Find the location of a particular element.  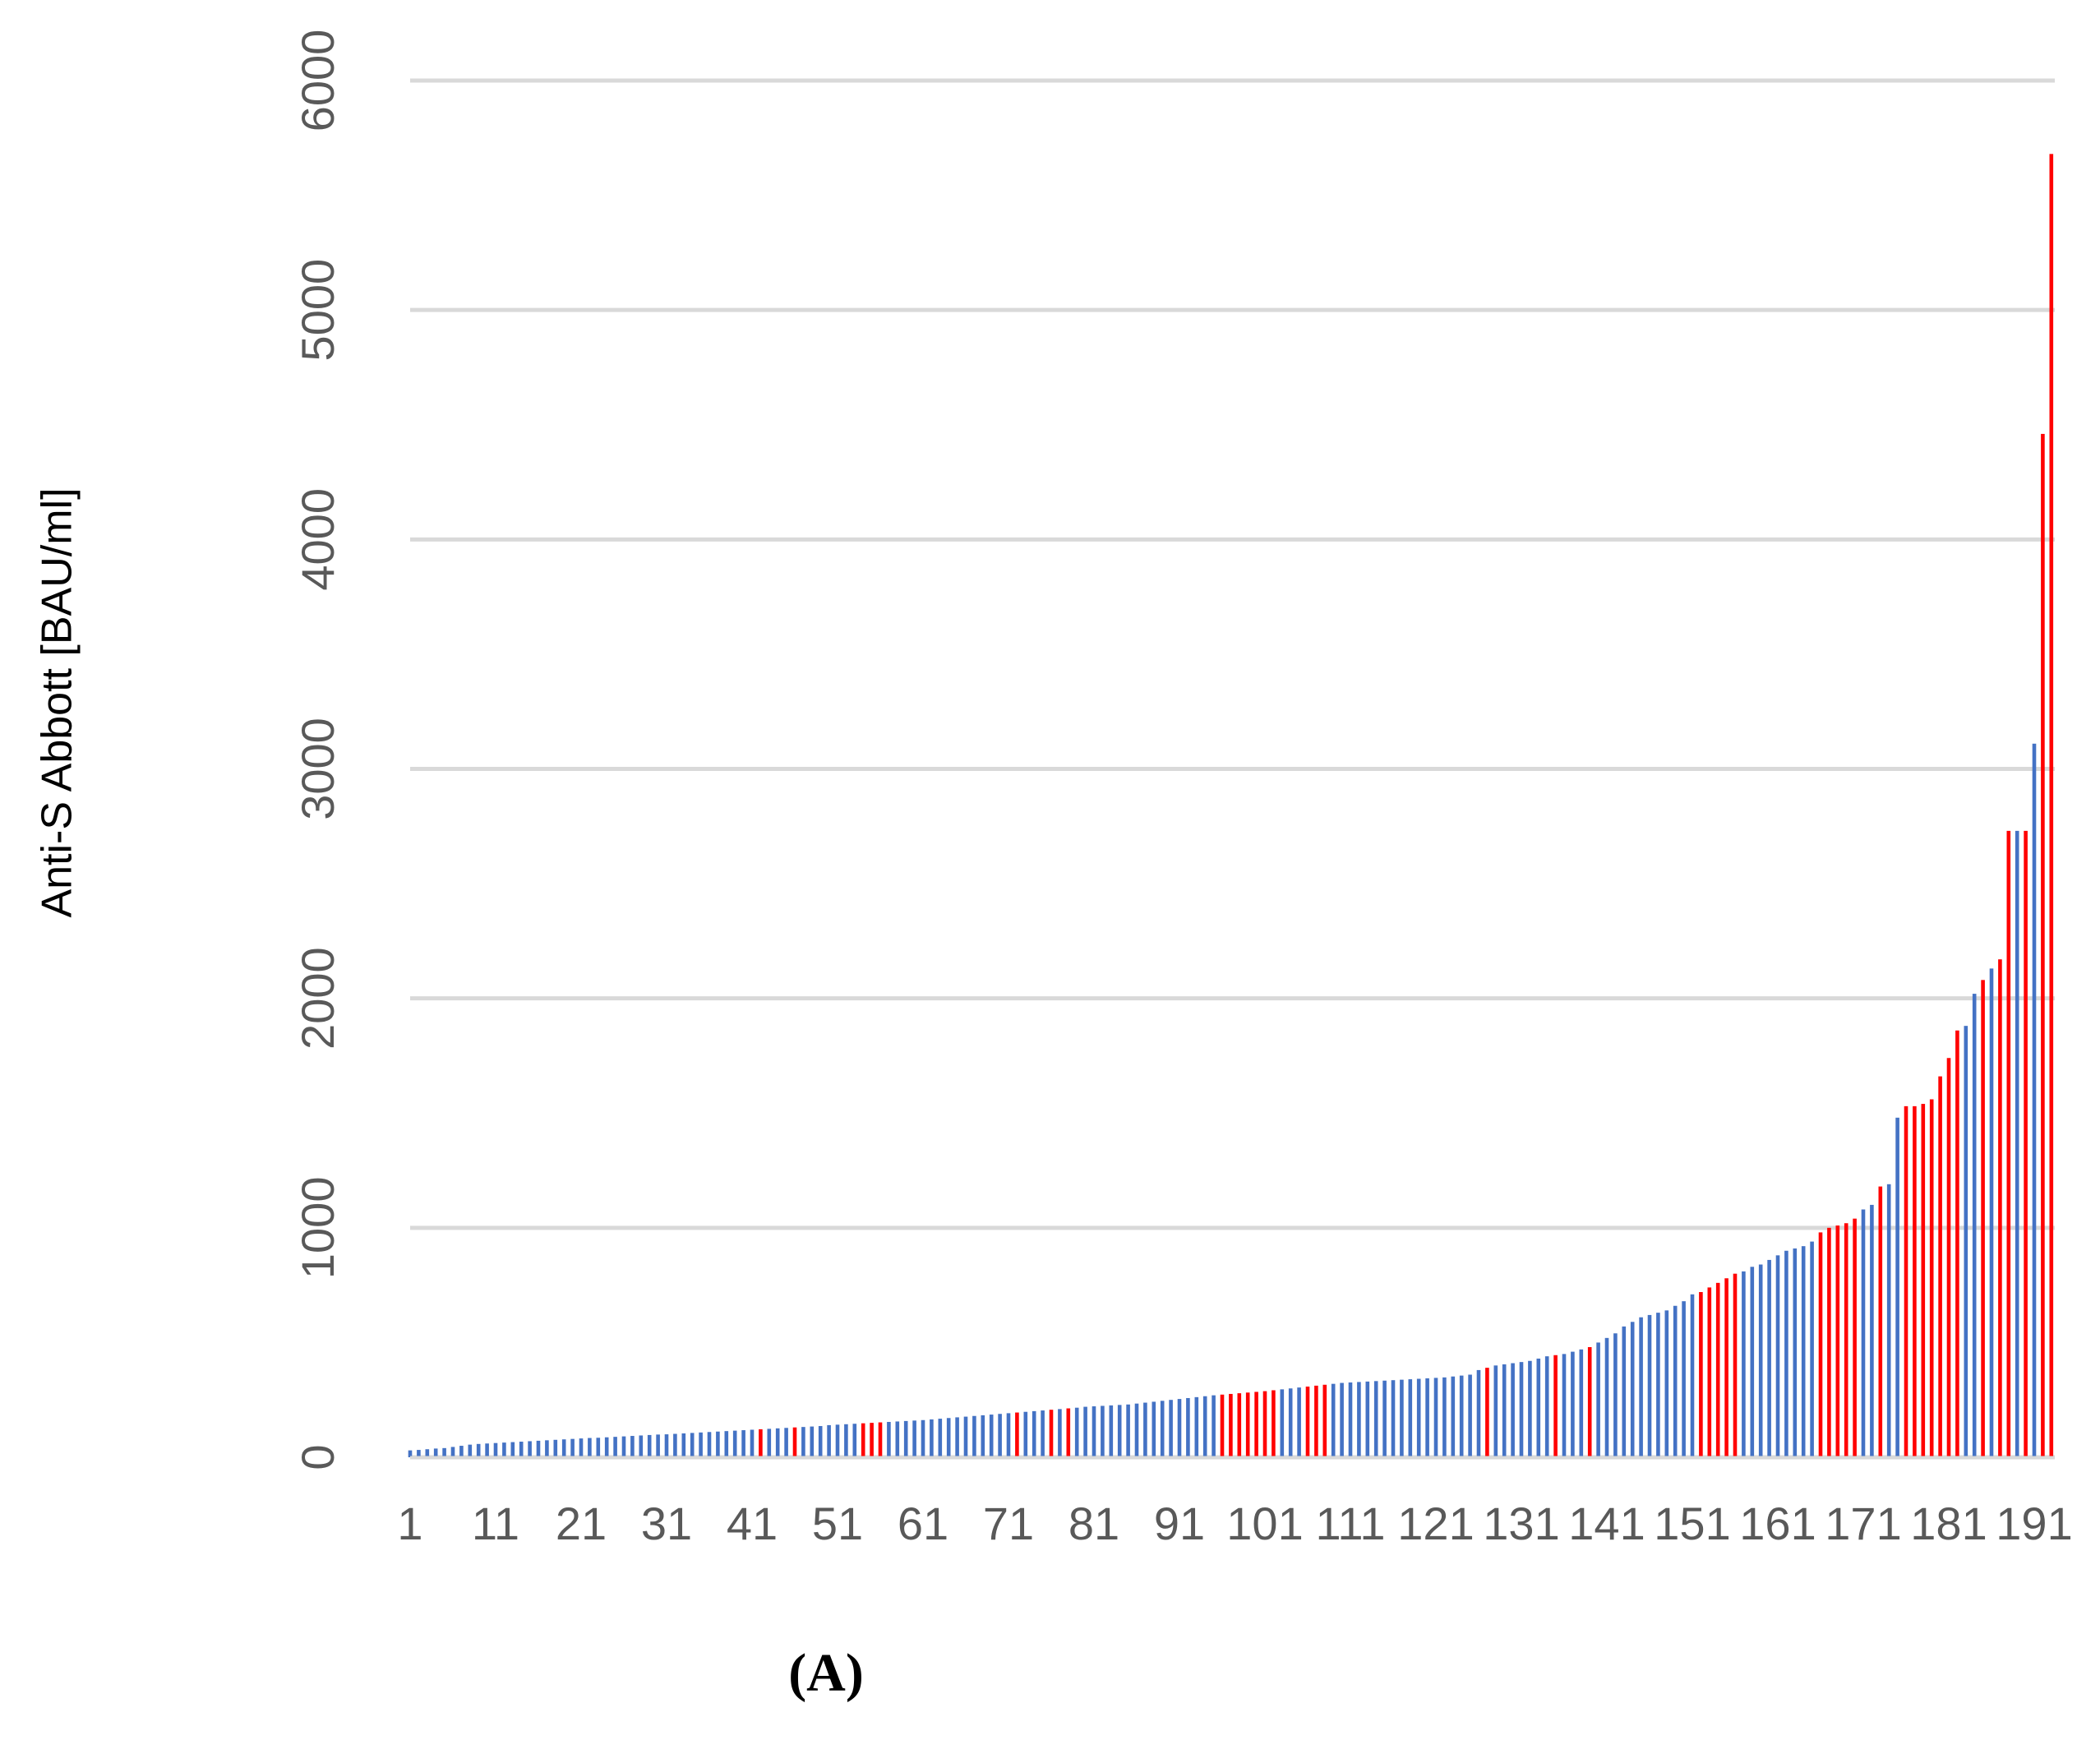

x-tick-label: 51 is located at coordinates (837, 1523).